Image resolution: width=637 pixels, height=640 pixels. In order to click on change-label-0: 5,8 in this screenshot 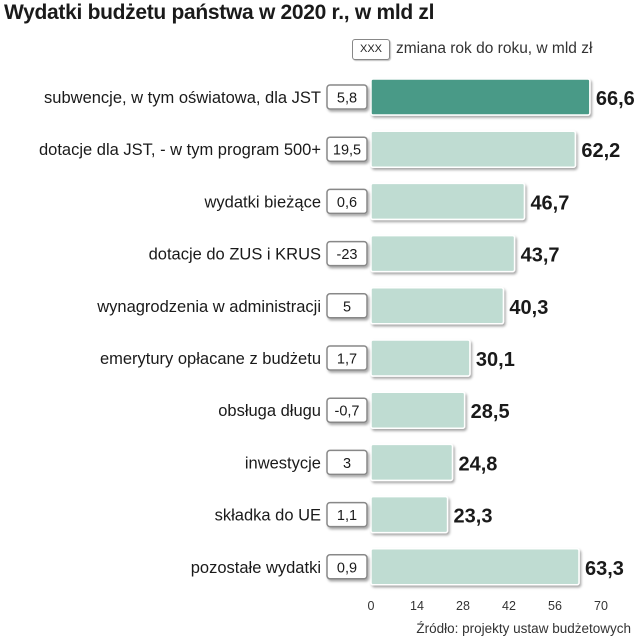, I will do `click(347, 99)`.